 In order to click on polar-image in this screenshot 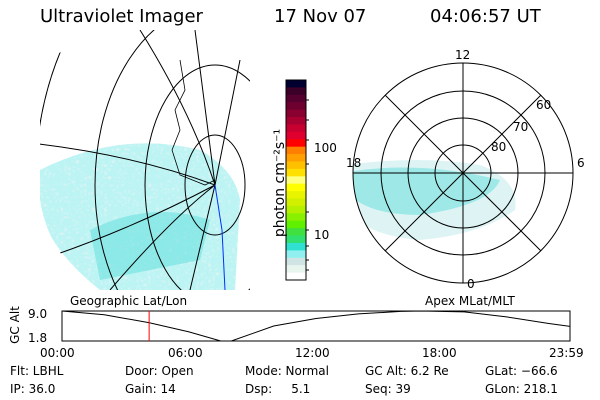, I will do `click(434, 200)`.